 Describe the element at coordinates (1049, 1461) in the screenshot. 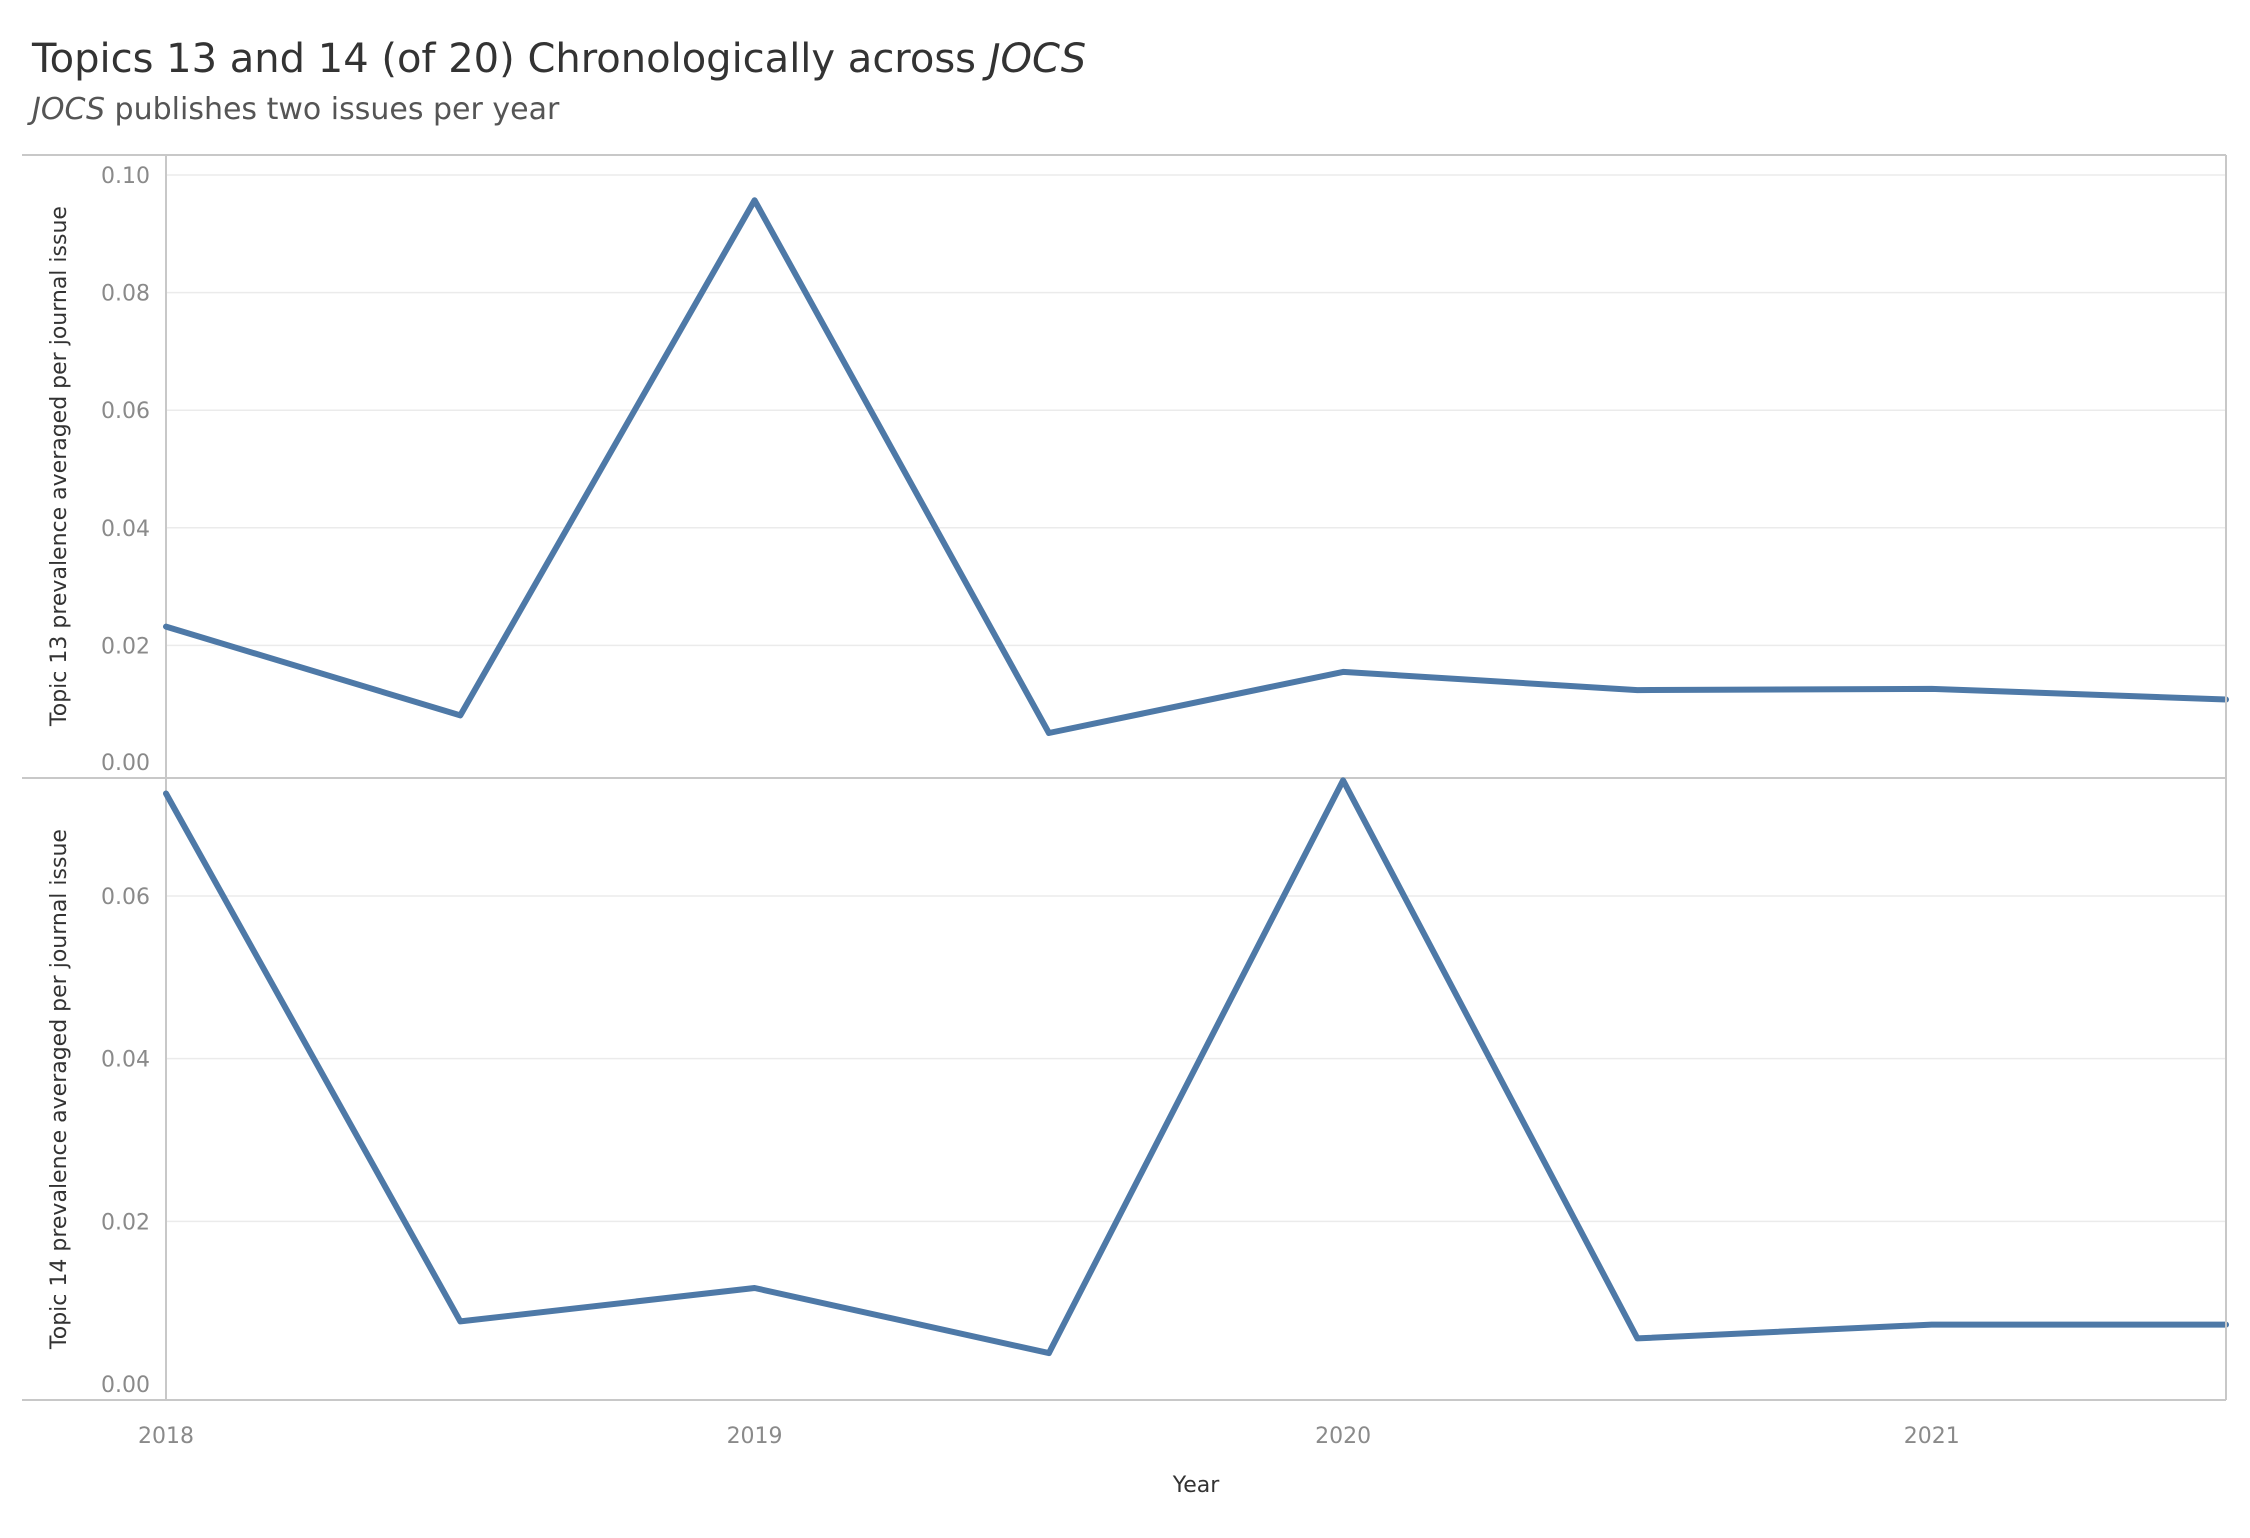

I see `x-axis: 2018 2019 2020 2021 Year` at that location.